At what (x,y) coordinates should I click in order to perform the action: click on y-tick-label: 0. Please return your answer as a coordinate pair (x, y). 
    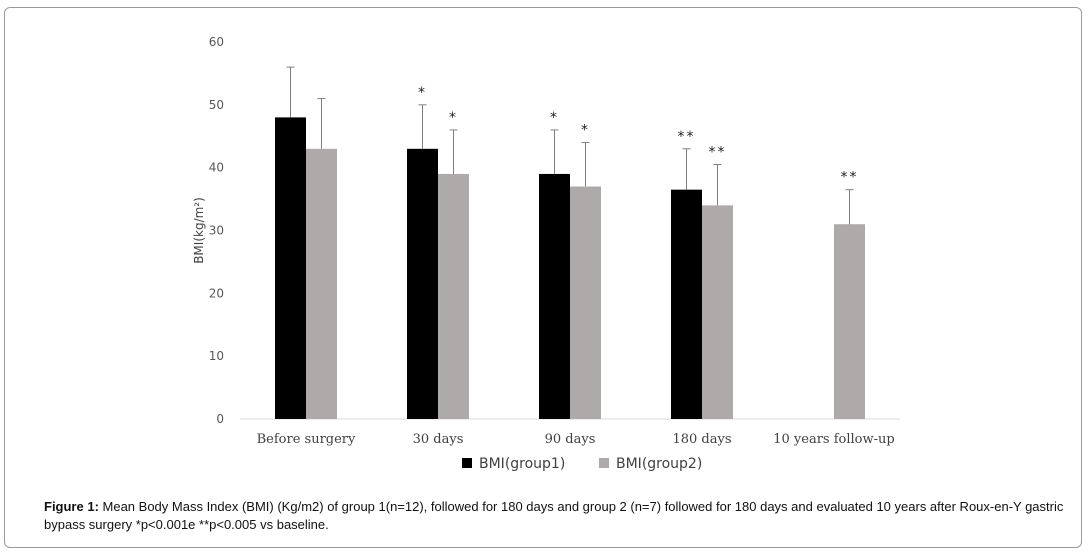
    Looking at the image, I should click on (220, 419).